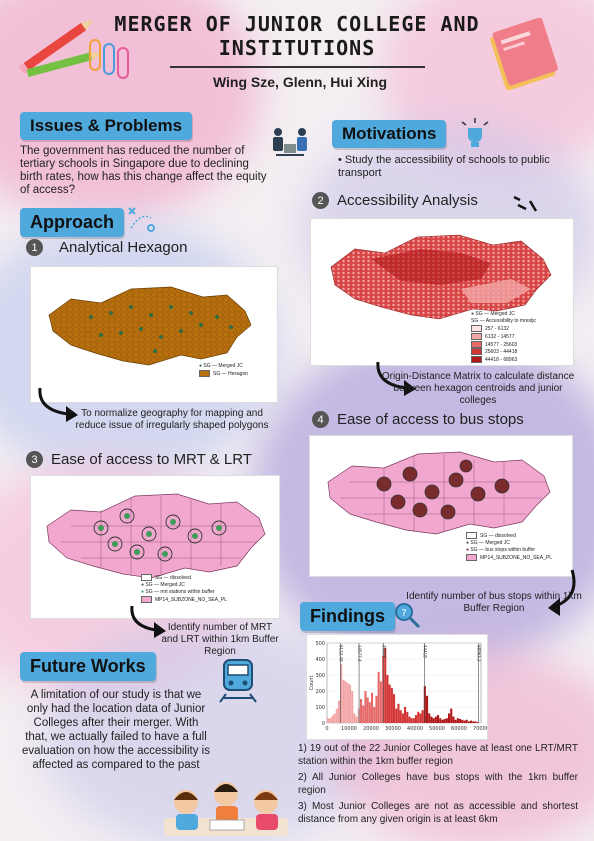  I want to click on x-tick-label: 60000, so click(459, 729).